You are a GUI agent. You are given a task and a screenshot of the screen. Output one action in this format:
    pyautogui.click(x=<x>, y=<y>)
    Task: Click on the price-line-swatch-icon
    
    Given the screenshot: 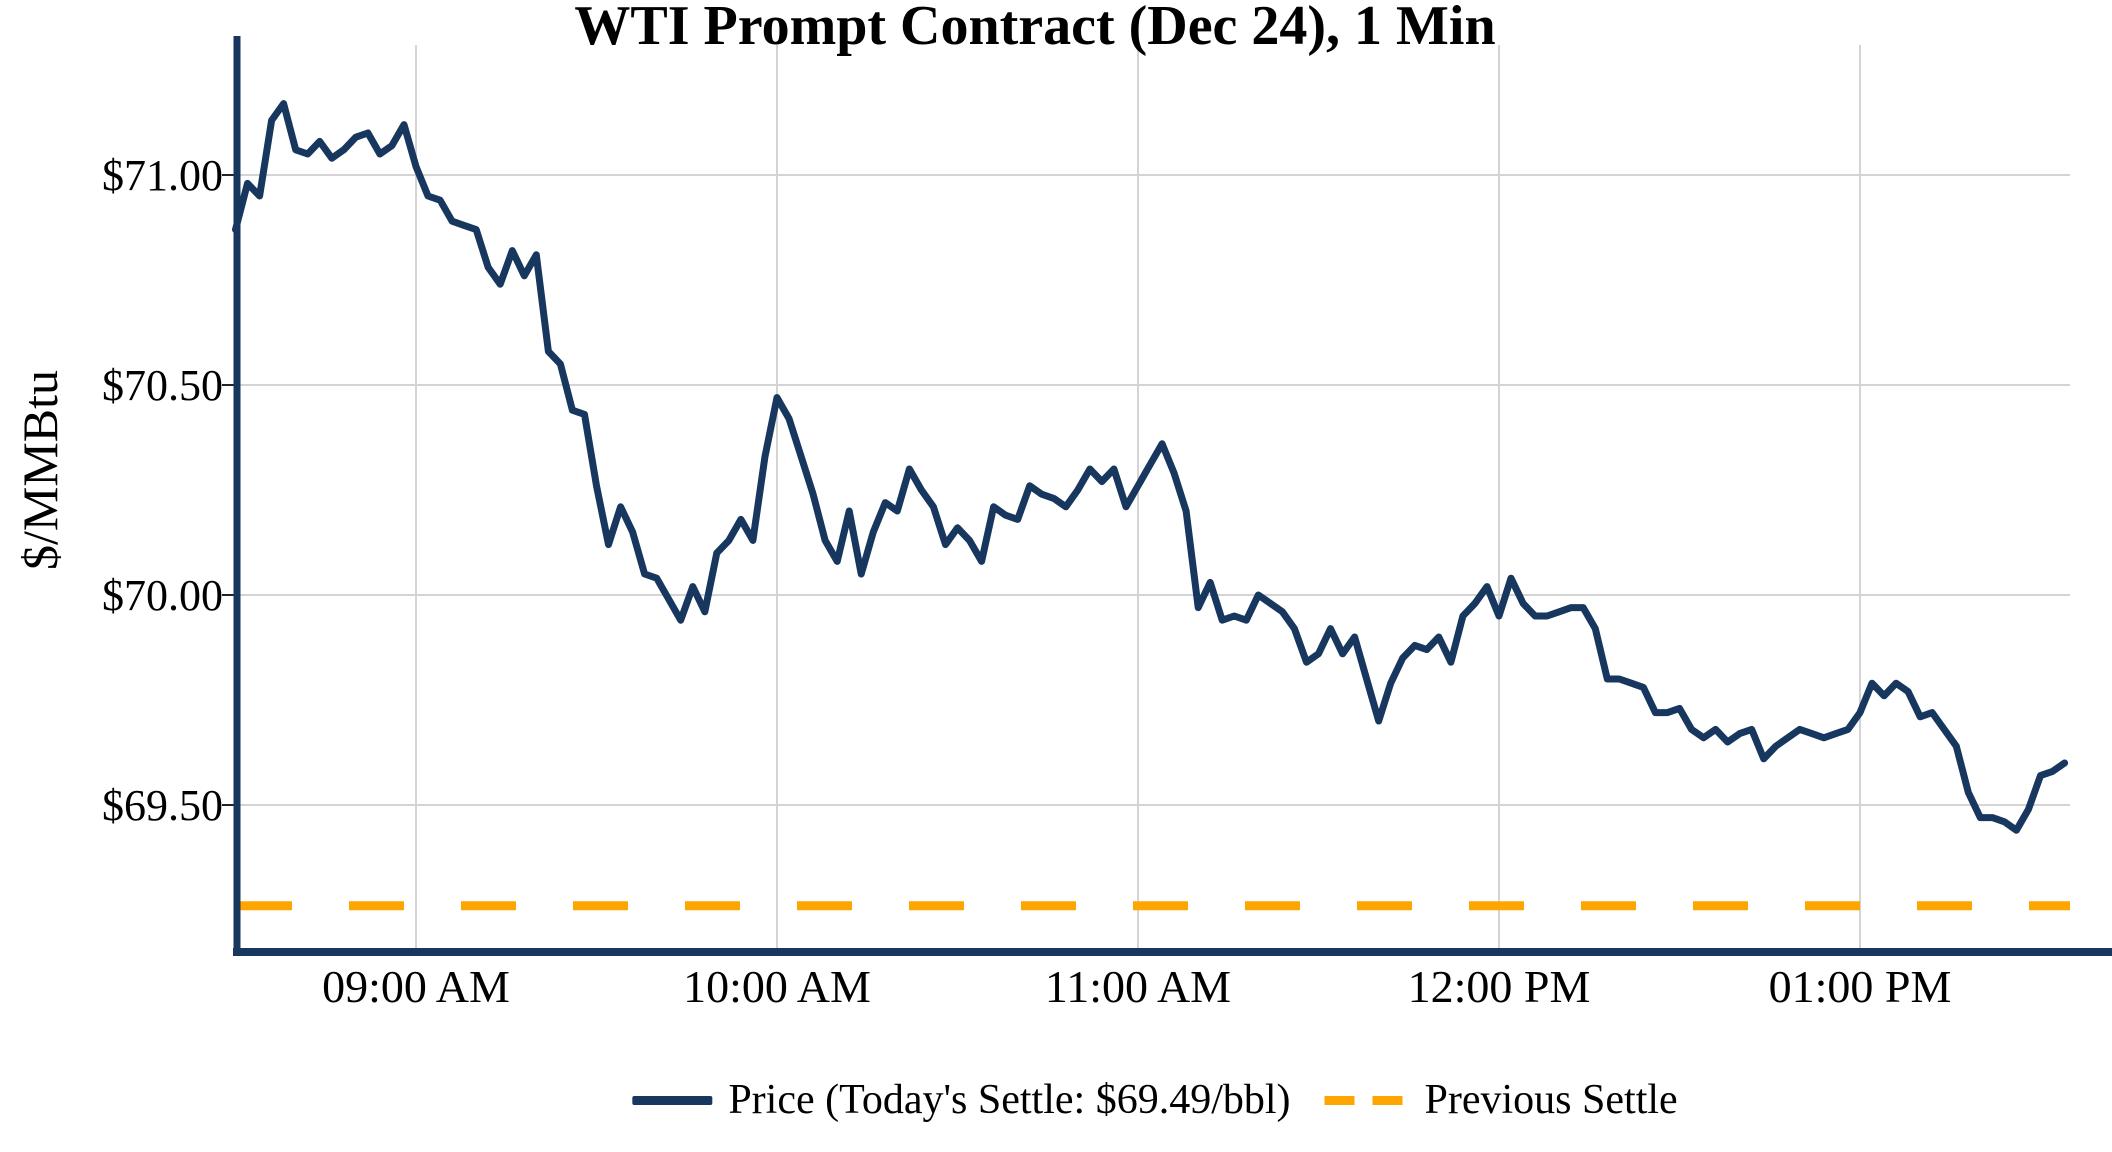 What is the action you would take?
    pyautogui.click(x=672, y=1100)
    